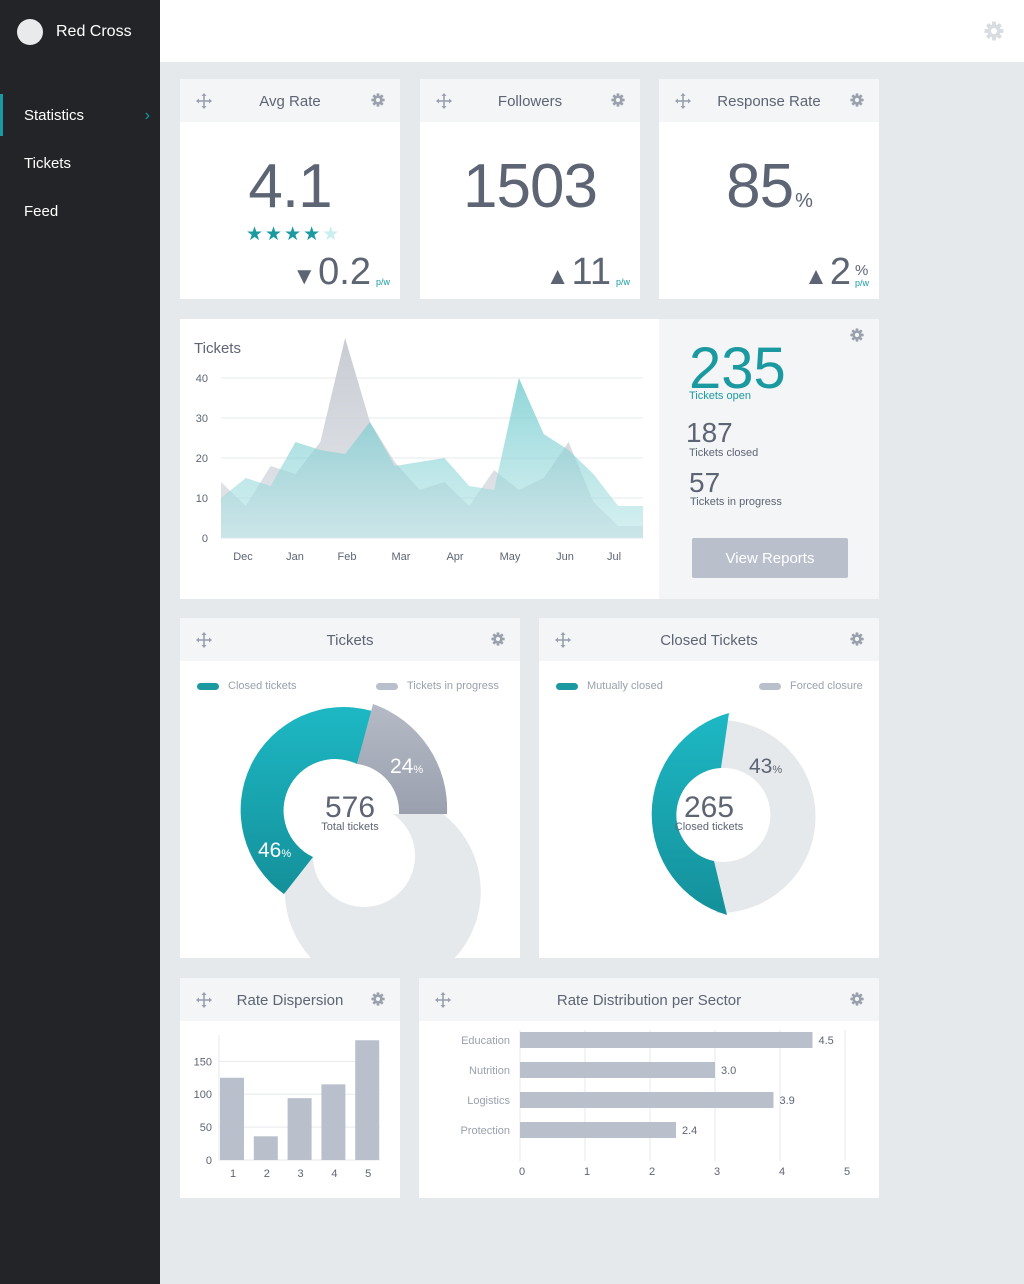 The height and width of the screenshot is (1284, 1024). What do you see at coordinates (826, 686) in the screenshot?
I see `legend-label: Forced closure` at bounding box center [826, 686].